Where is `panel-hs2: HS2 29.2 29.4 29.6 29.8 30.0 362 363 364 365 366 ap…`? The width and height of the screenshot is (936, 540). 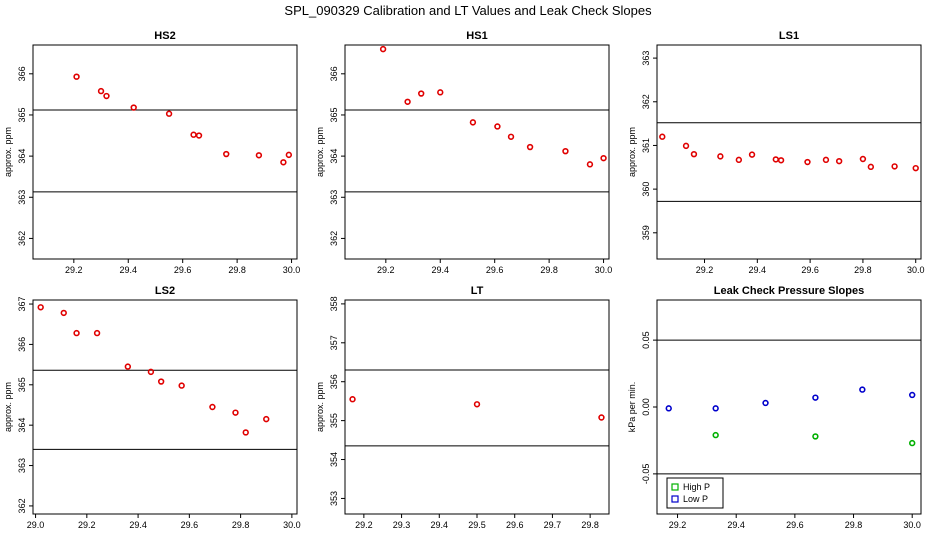 panel-hs2: HS2 29.2 29.4 29.6 29.8 30.0 362 363 364 365 366 ap… is located at coordinates (151, 152).